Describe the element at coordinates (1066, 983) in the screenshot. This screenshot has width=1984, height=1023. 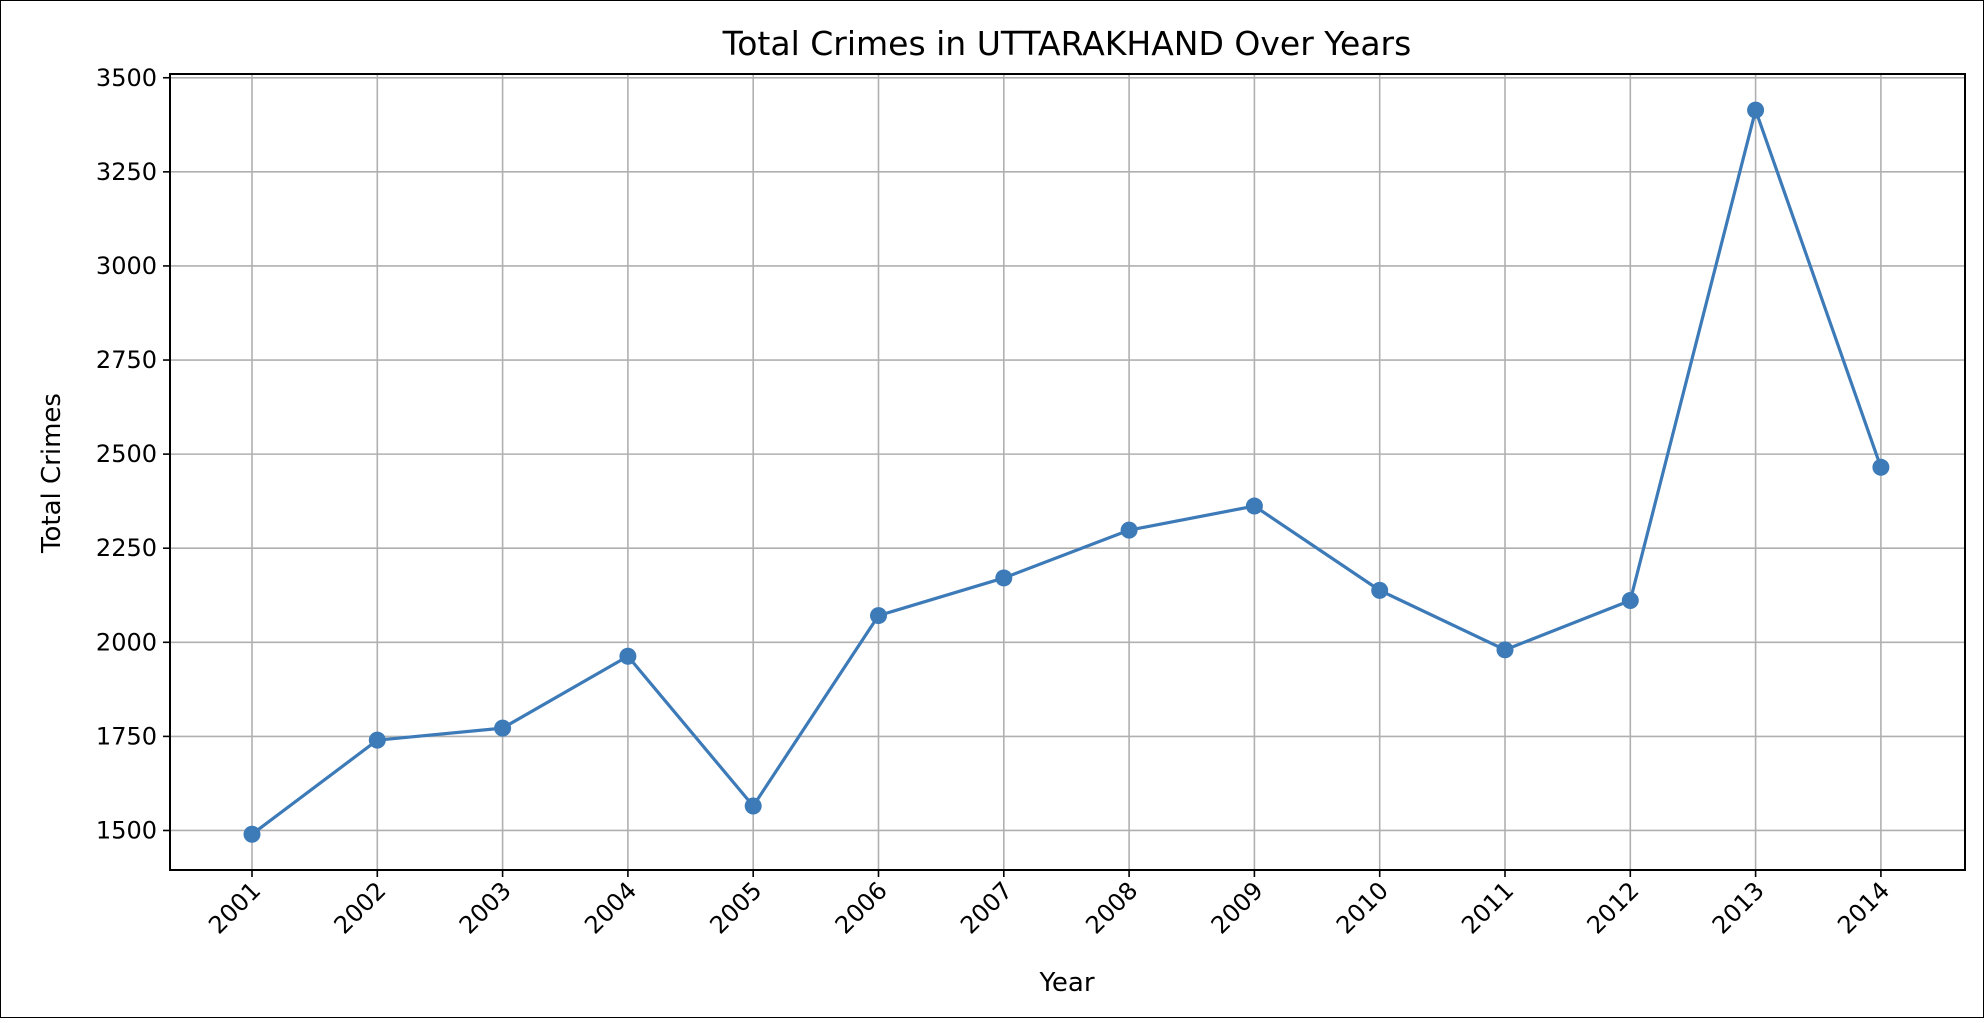
I see `x-axis-label: Year` at that location.